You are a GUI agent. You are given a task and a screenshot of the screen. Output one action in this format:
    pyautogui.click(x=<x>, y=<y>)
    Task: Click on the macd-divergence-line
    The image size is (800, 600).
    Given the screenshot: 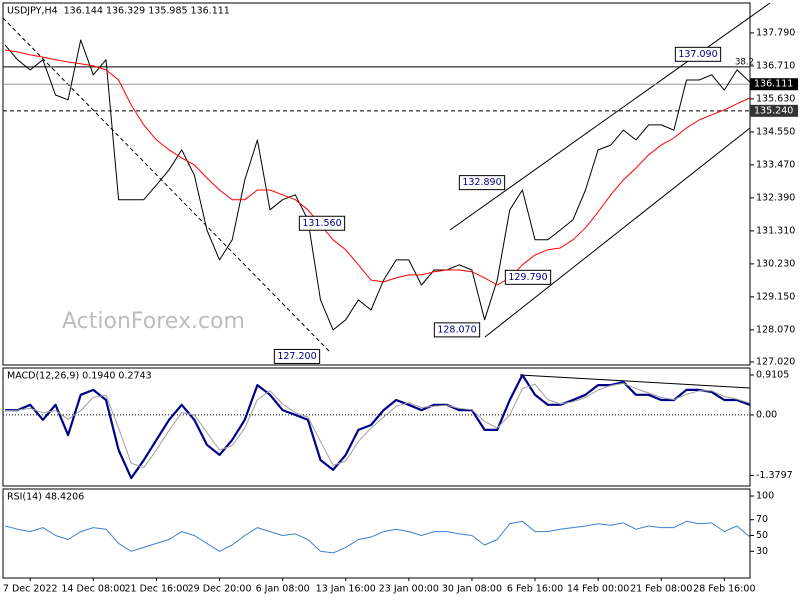 What is the action you would take?
    pyautogui.click(x=635, y=381)
    